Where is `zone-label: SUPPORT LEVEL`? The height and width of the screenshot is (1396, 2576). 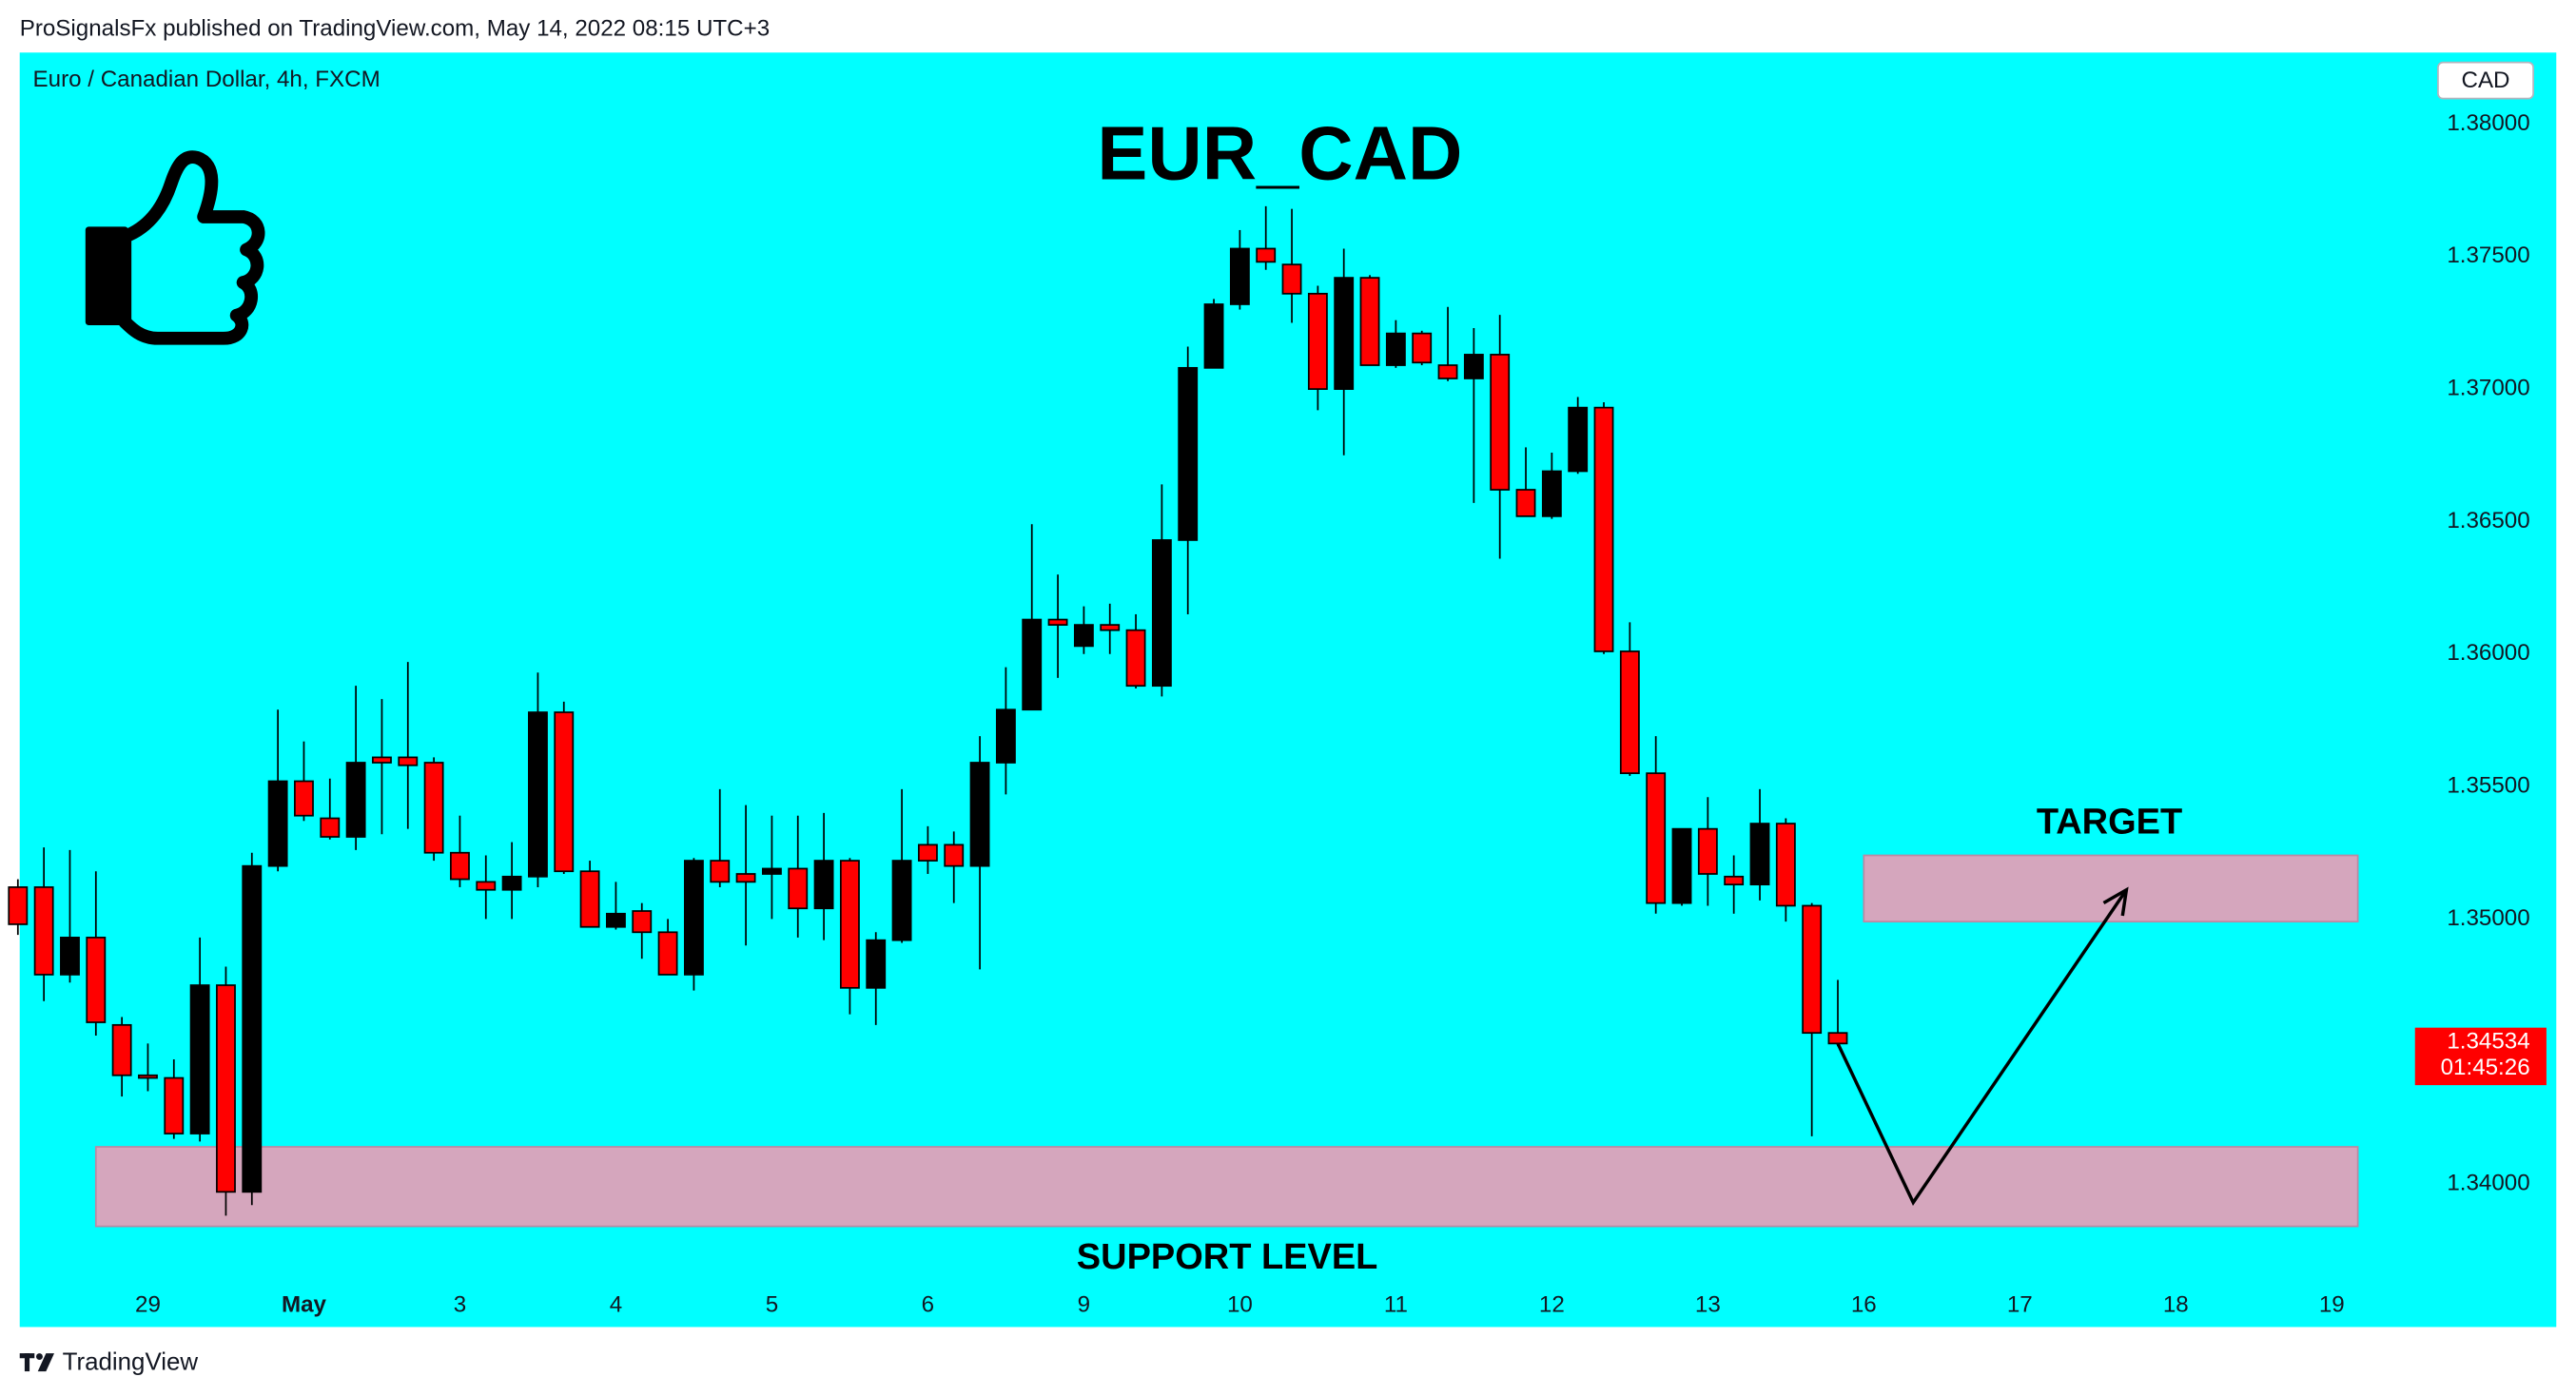
zone-label: SUPPORT LEVEL is located at coordinates (1227, 1257).